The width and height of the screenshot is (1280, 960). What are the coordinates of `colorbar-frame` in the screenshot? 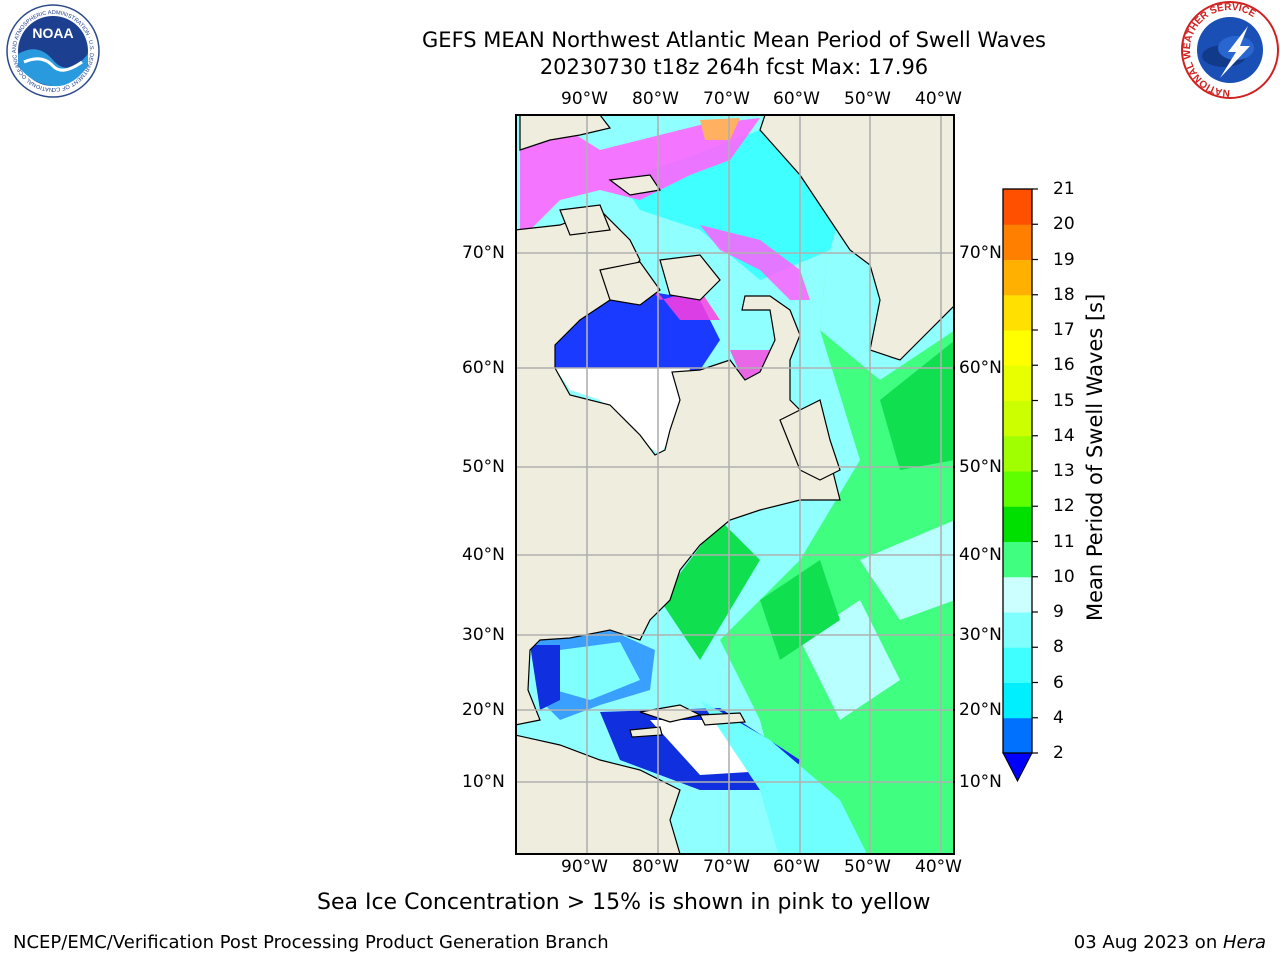 It's located at (1017, 471).